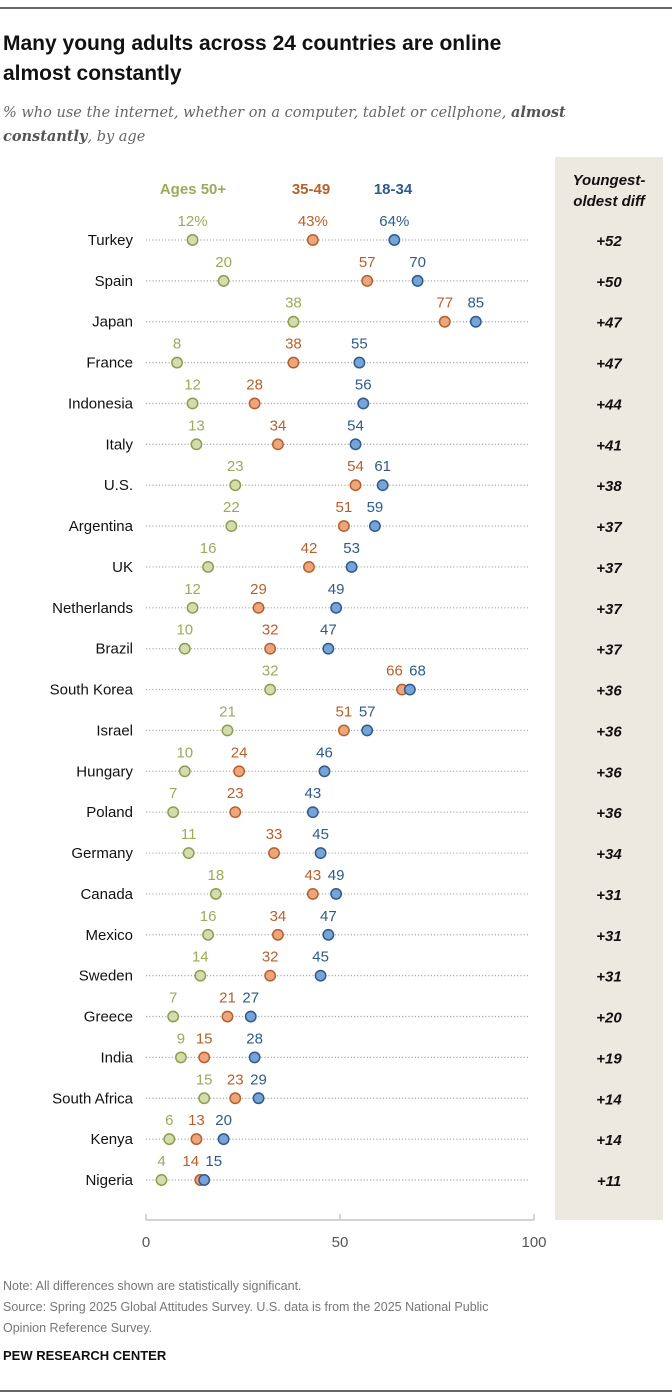 This screenshot has height=1396, width=672. I want to click on row-kenya: Kenya 6 13 20 +14, so click(356, 1130).